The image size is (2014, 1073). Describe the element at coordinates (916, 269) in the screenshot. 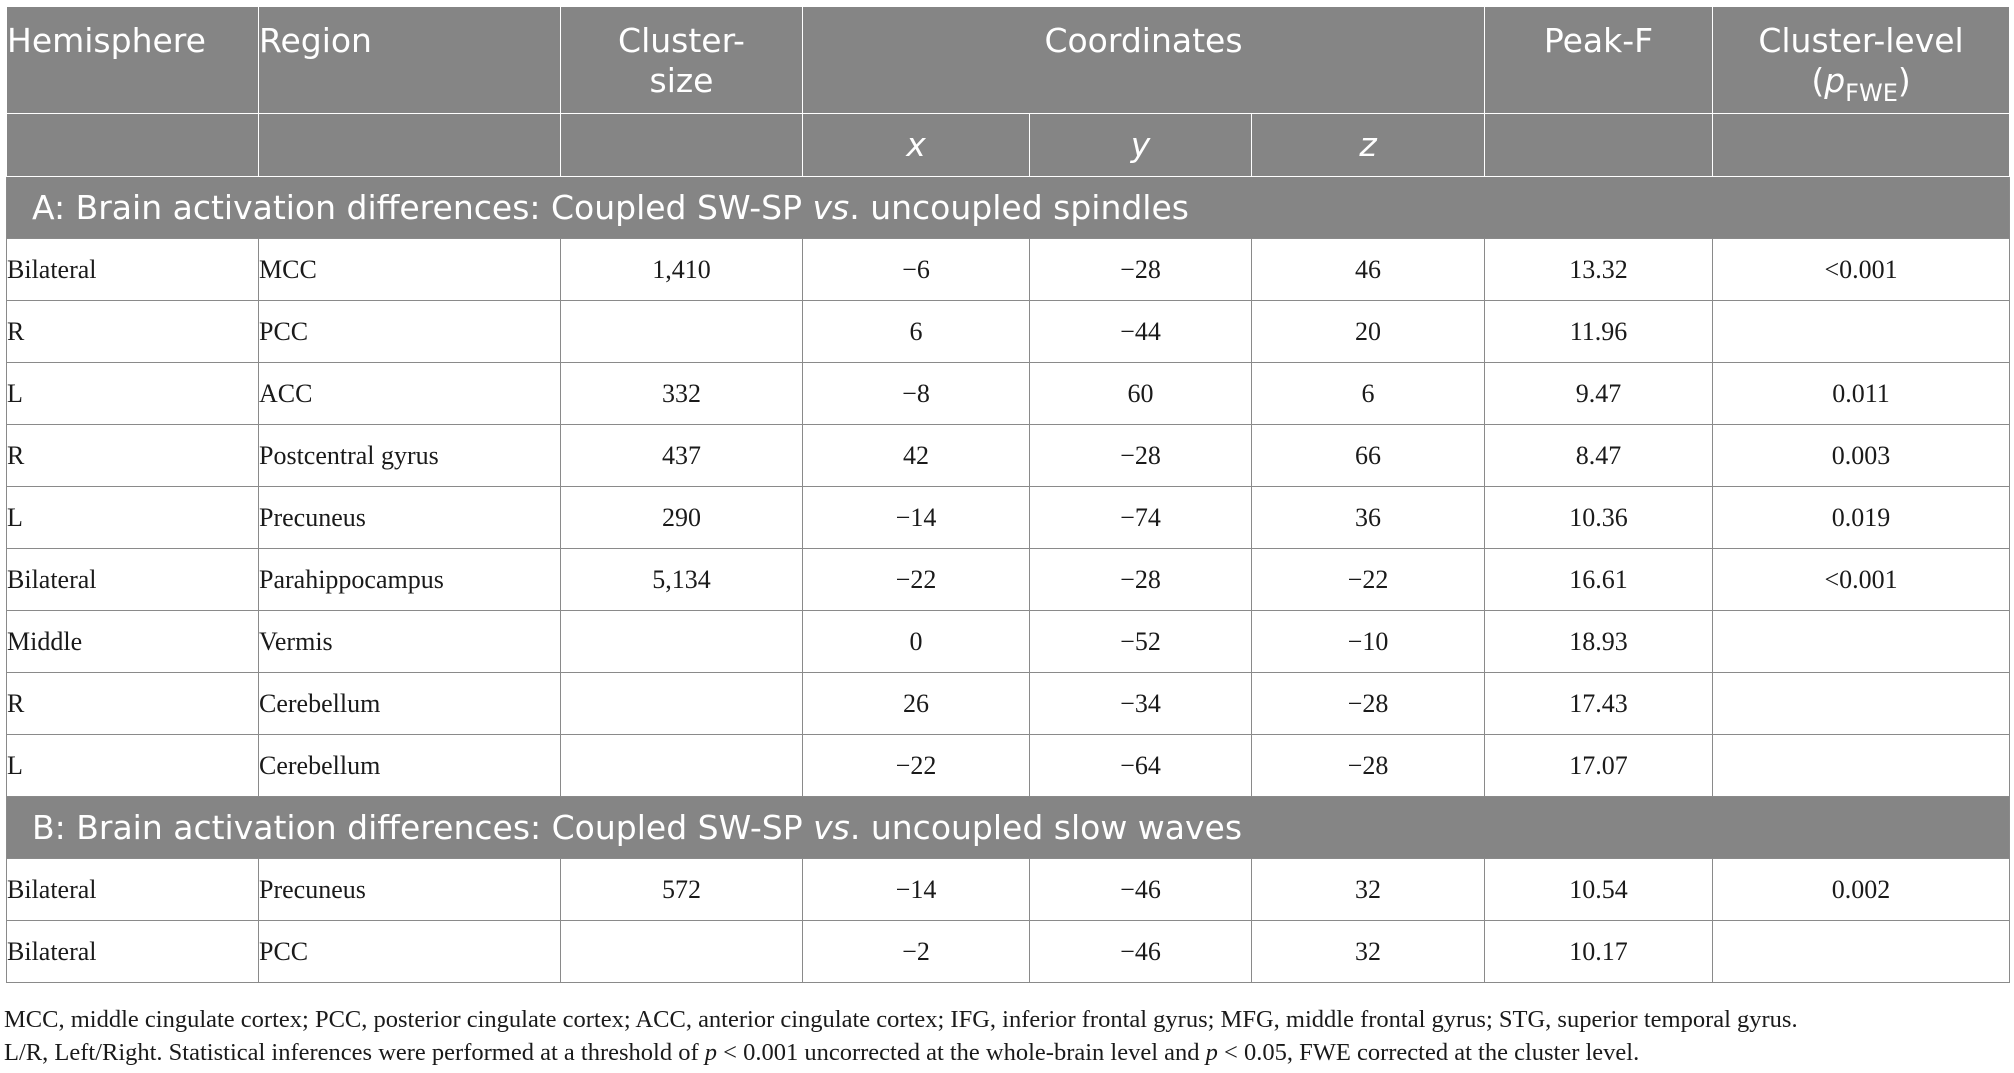

I see `cell-x: −6` at that location.